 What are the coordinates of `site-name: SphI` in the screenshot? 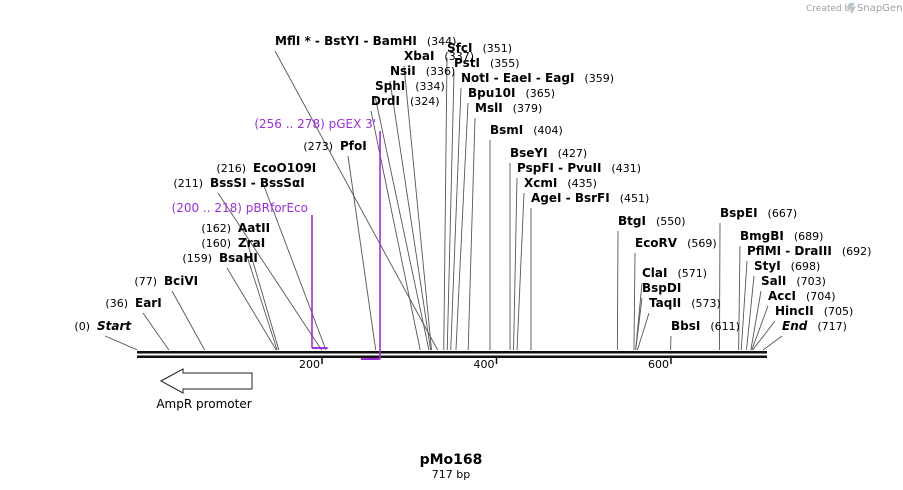 It's located at (390, 86).